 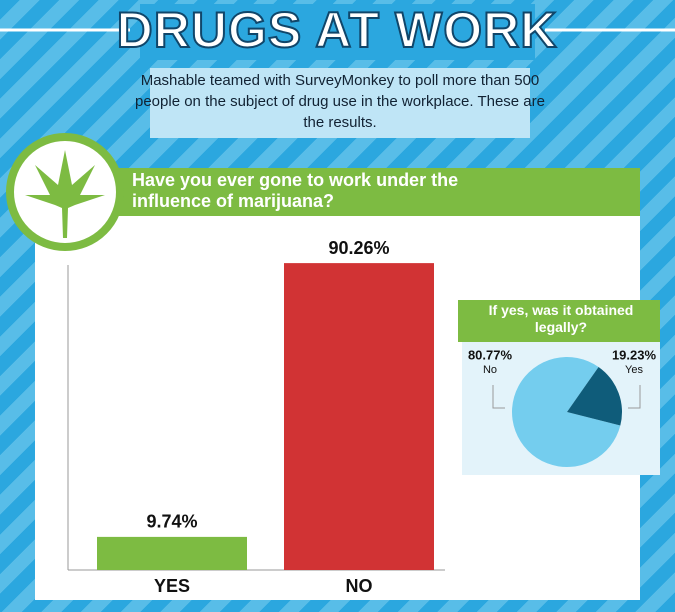 What do you see at coordinates (490, 370) in the screenshot?
I see `pie-category-label: No` at bounding box center [490, 370].